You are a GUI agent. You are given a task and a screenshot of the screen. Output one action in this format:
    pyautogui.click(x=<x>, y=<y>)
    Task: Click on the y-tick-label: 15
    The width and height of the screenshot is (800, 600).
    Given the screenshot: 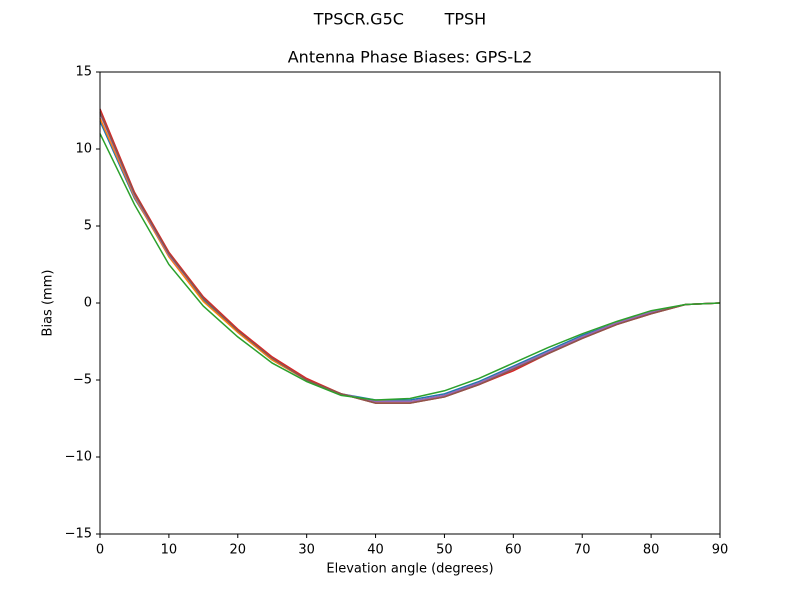 What is the action you would take?
    pyautogui.click(x=83, y=72)
    